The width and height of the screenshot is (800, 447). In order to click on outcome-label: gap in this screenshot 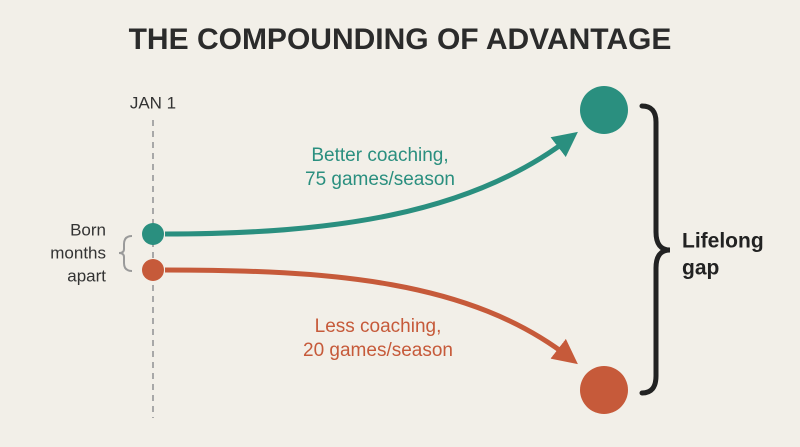, I will do `click(700, 268)`.